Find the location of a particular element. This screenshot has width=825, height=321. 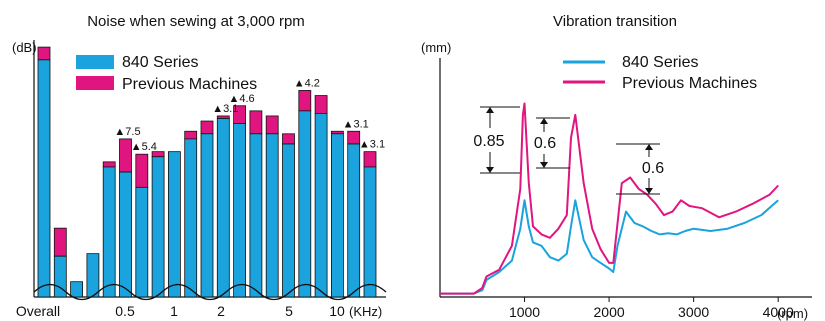

vibration-annotation-3: 0.6 is located at coordinates (640, 169).